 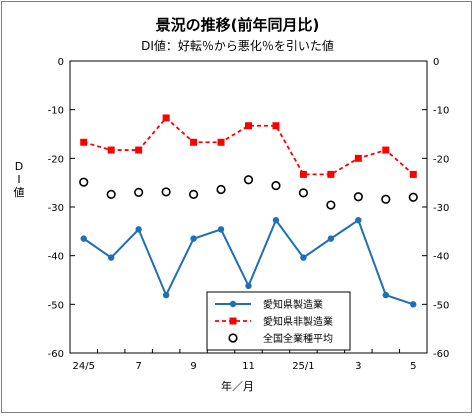 What do you see at coordinates (248, 366) in the screenshot?
I see `x-tick-label: 11` at bounding box center [248, 366].